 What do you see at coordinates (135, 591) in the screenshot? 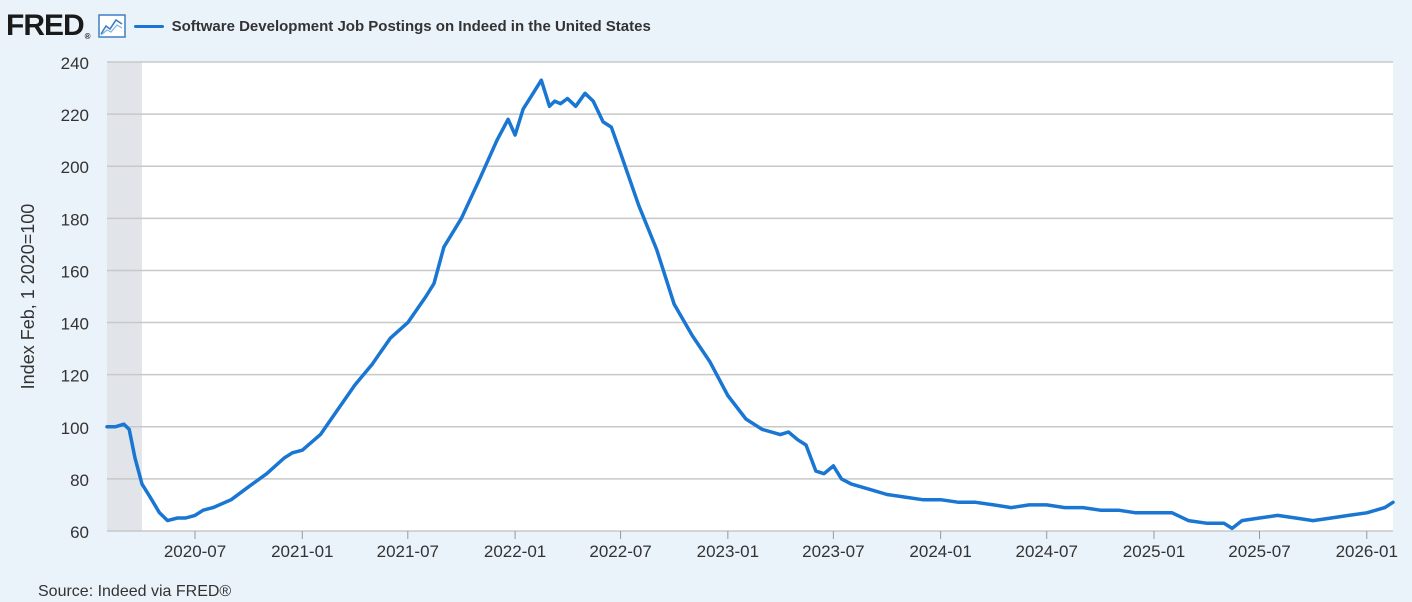
I see `source-note: Source: Indeed via FRED®` at bounding box center [135, 591].